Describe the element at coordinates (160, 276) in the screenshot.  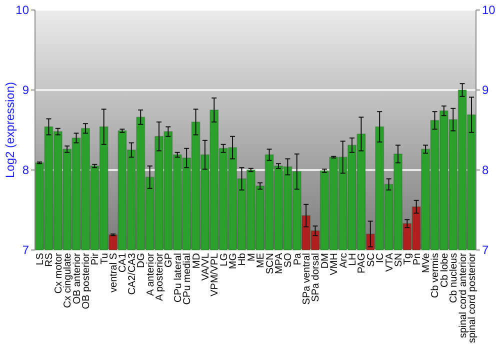
I see `x-tick-label: A posterior` at that location.